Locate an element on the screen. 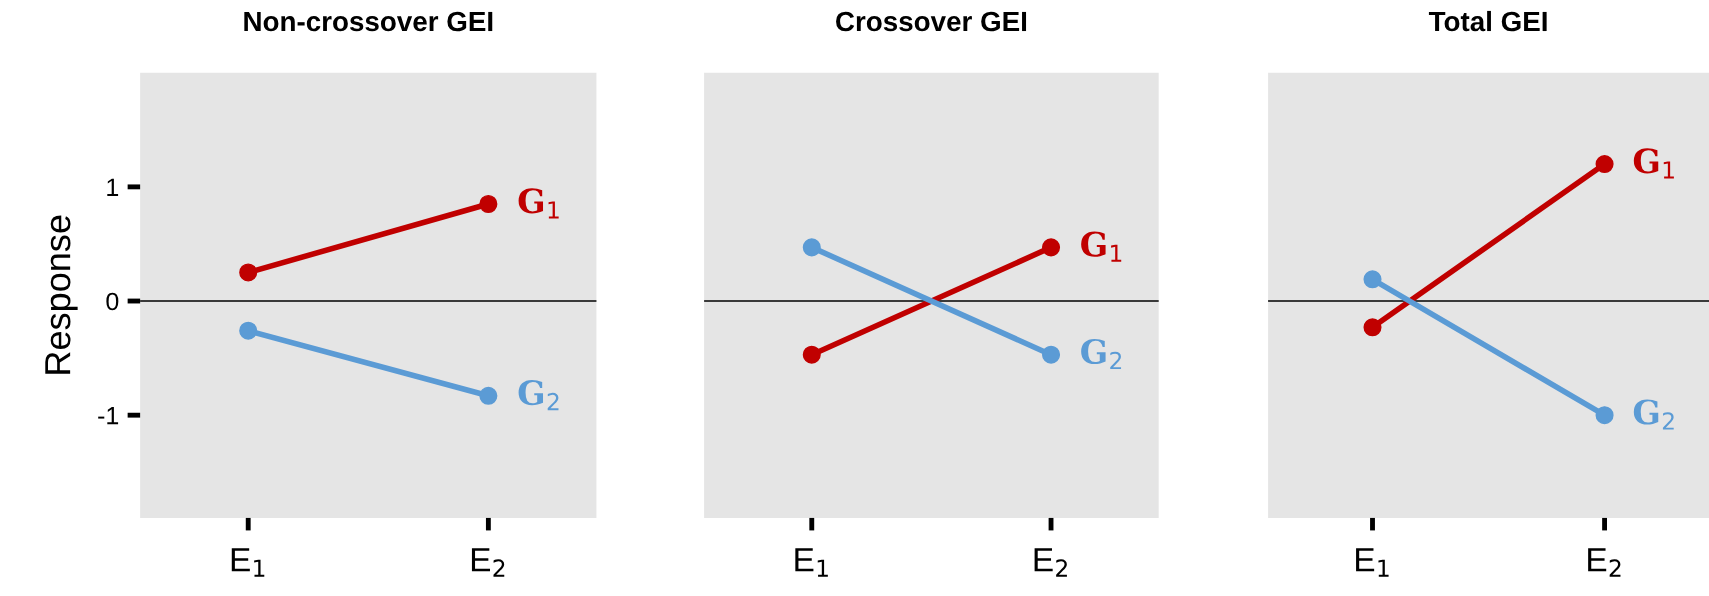 The width and height of the screenshot is (1709, 596). chart-title: Total GEI is located at coordinates (1487, 21).